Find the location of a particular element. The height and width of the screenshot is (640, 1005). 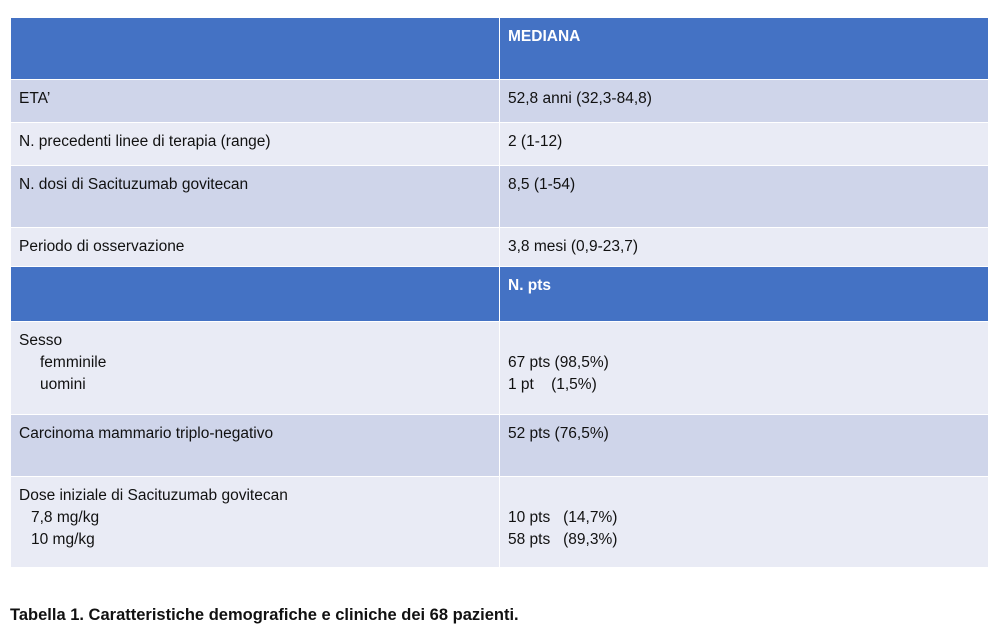

row-label: N. precedenti linee di terapia (range) is located at coordinates (255, 144).